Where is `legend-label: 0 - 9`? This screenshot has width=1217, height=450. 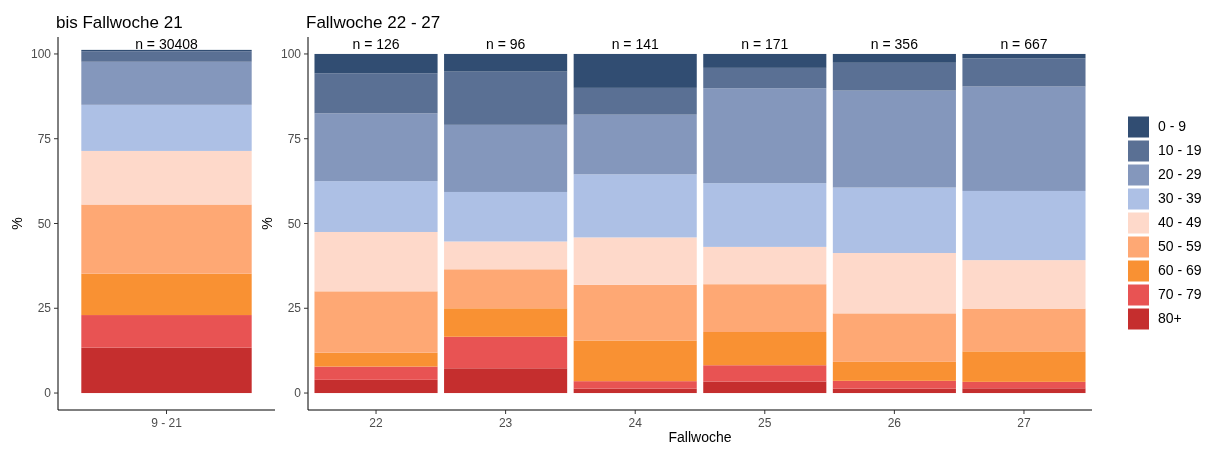
legend-label: 0 - 9 is located at coordinates (1172, 126).